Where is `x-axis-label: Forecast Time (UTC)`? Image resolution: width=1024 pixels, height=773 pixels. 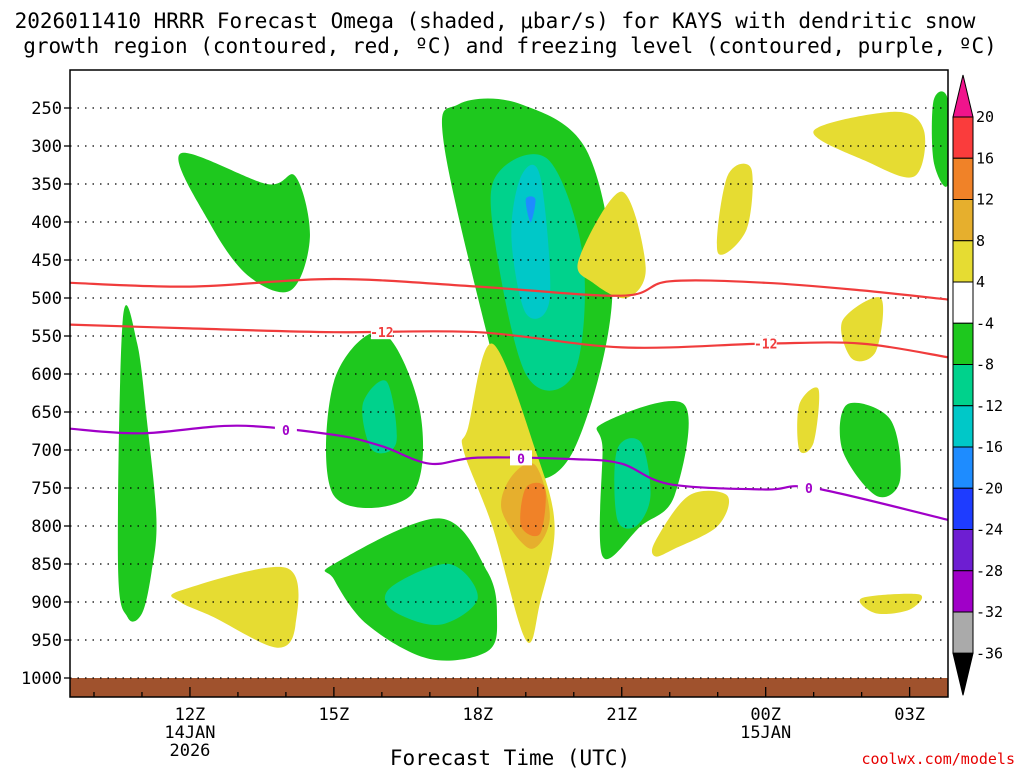 x-axis-label: Forecast Time (UTC) is located at coordinates (510, 757).